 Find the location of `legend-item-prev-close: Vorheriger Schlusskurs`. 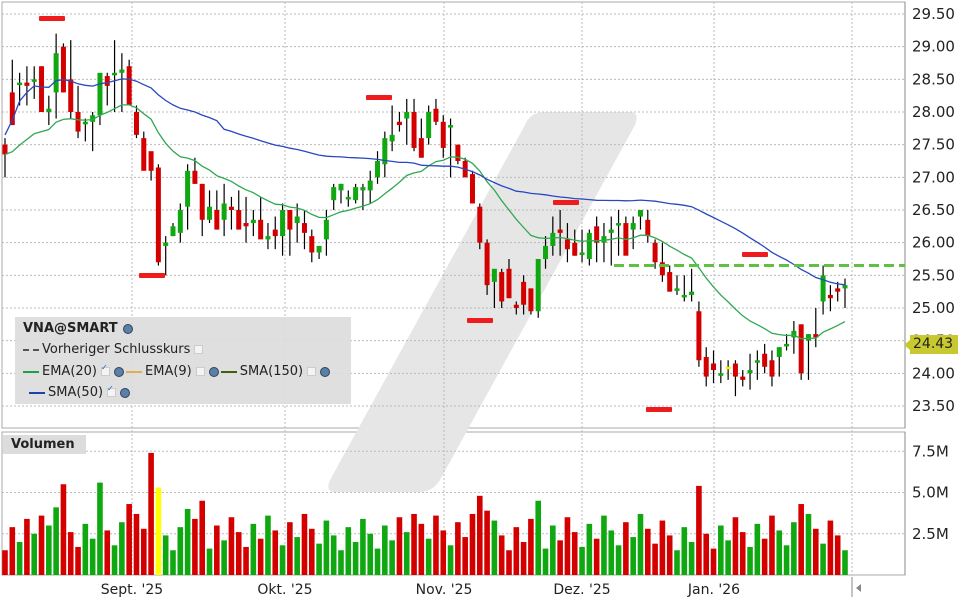

legend-item-prev-close: Vorheriger Schlusskurs is located at coordinates (115, 349).